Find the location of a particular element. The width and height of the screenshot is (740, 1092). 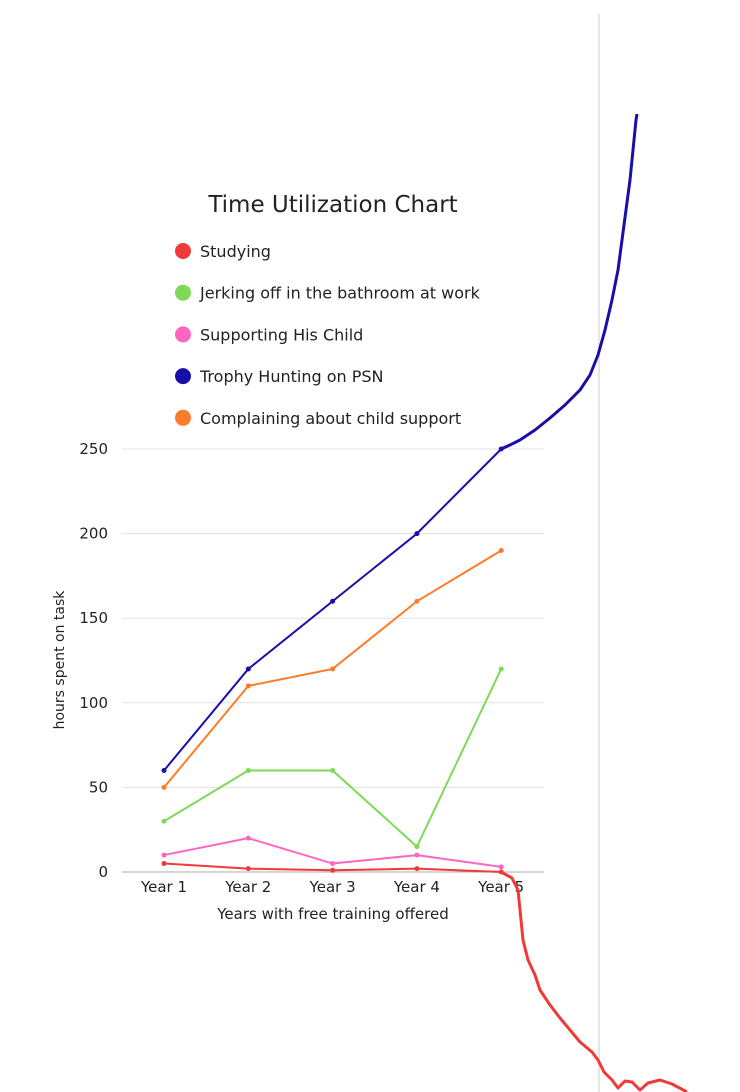

y-tick-label: 100 is located at coordinates (93, 703).